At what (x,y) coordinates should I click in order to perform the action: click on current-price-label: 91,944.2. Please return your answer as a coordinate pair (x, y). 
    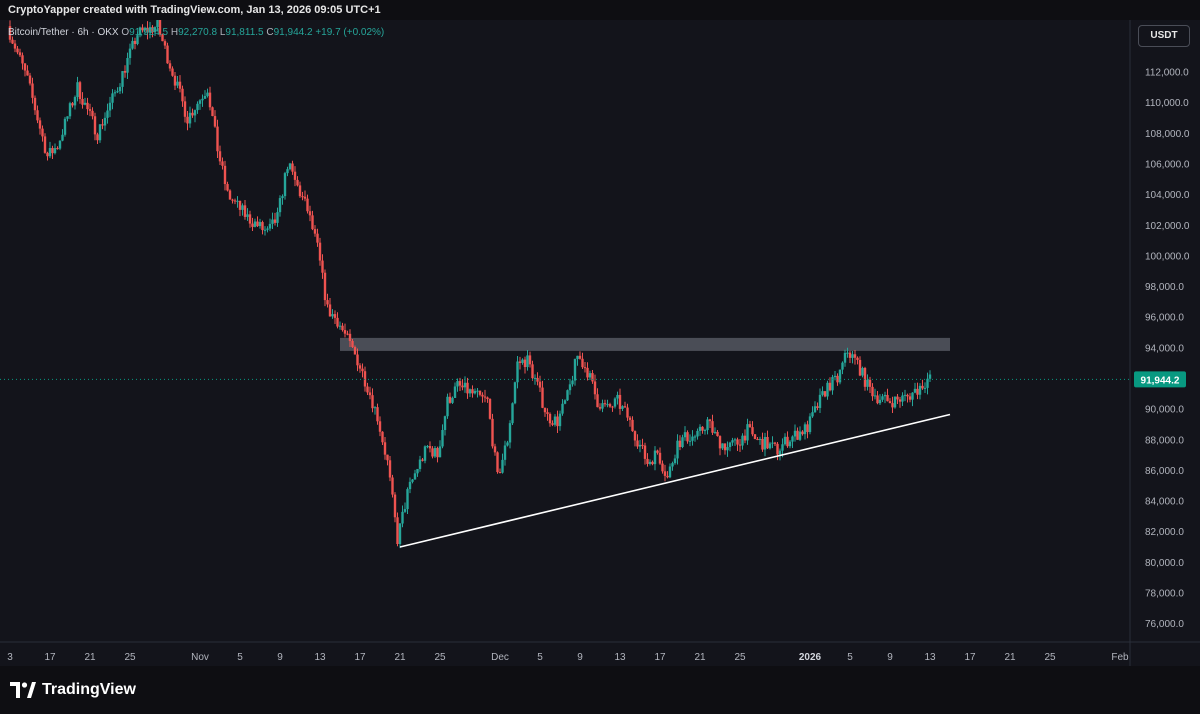
    Looking at the image, I should click on (1160, 380).